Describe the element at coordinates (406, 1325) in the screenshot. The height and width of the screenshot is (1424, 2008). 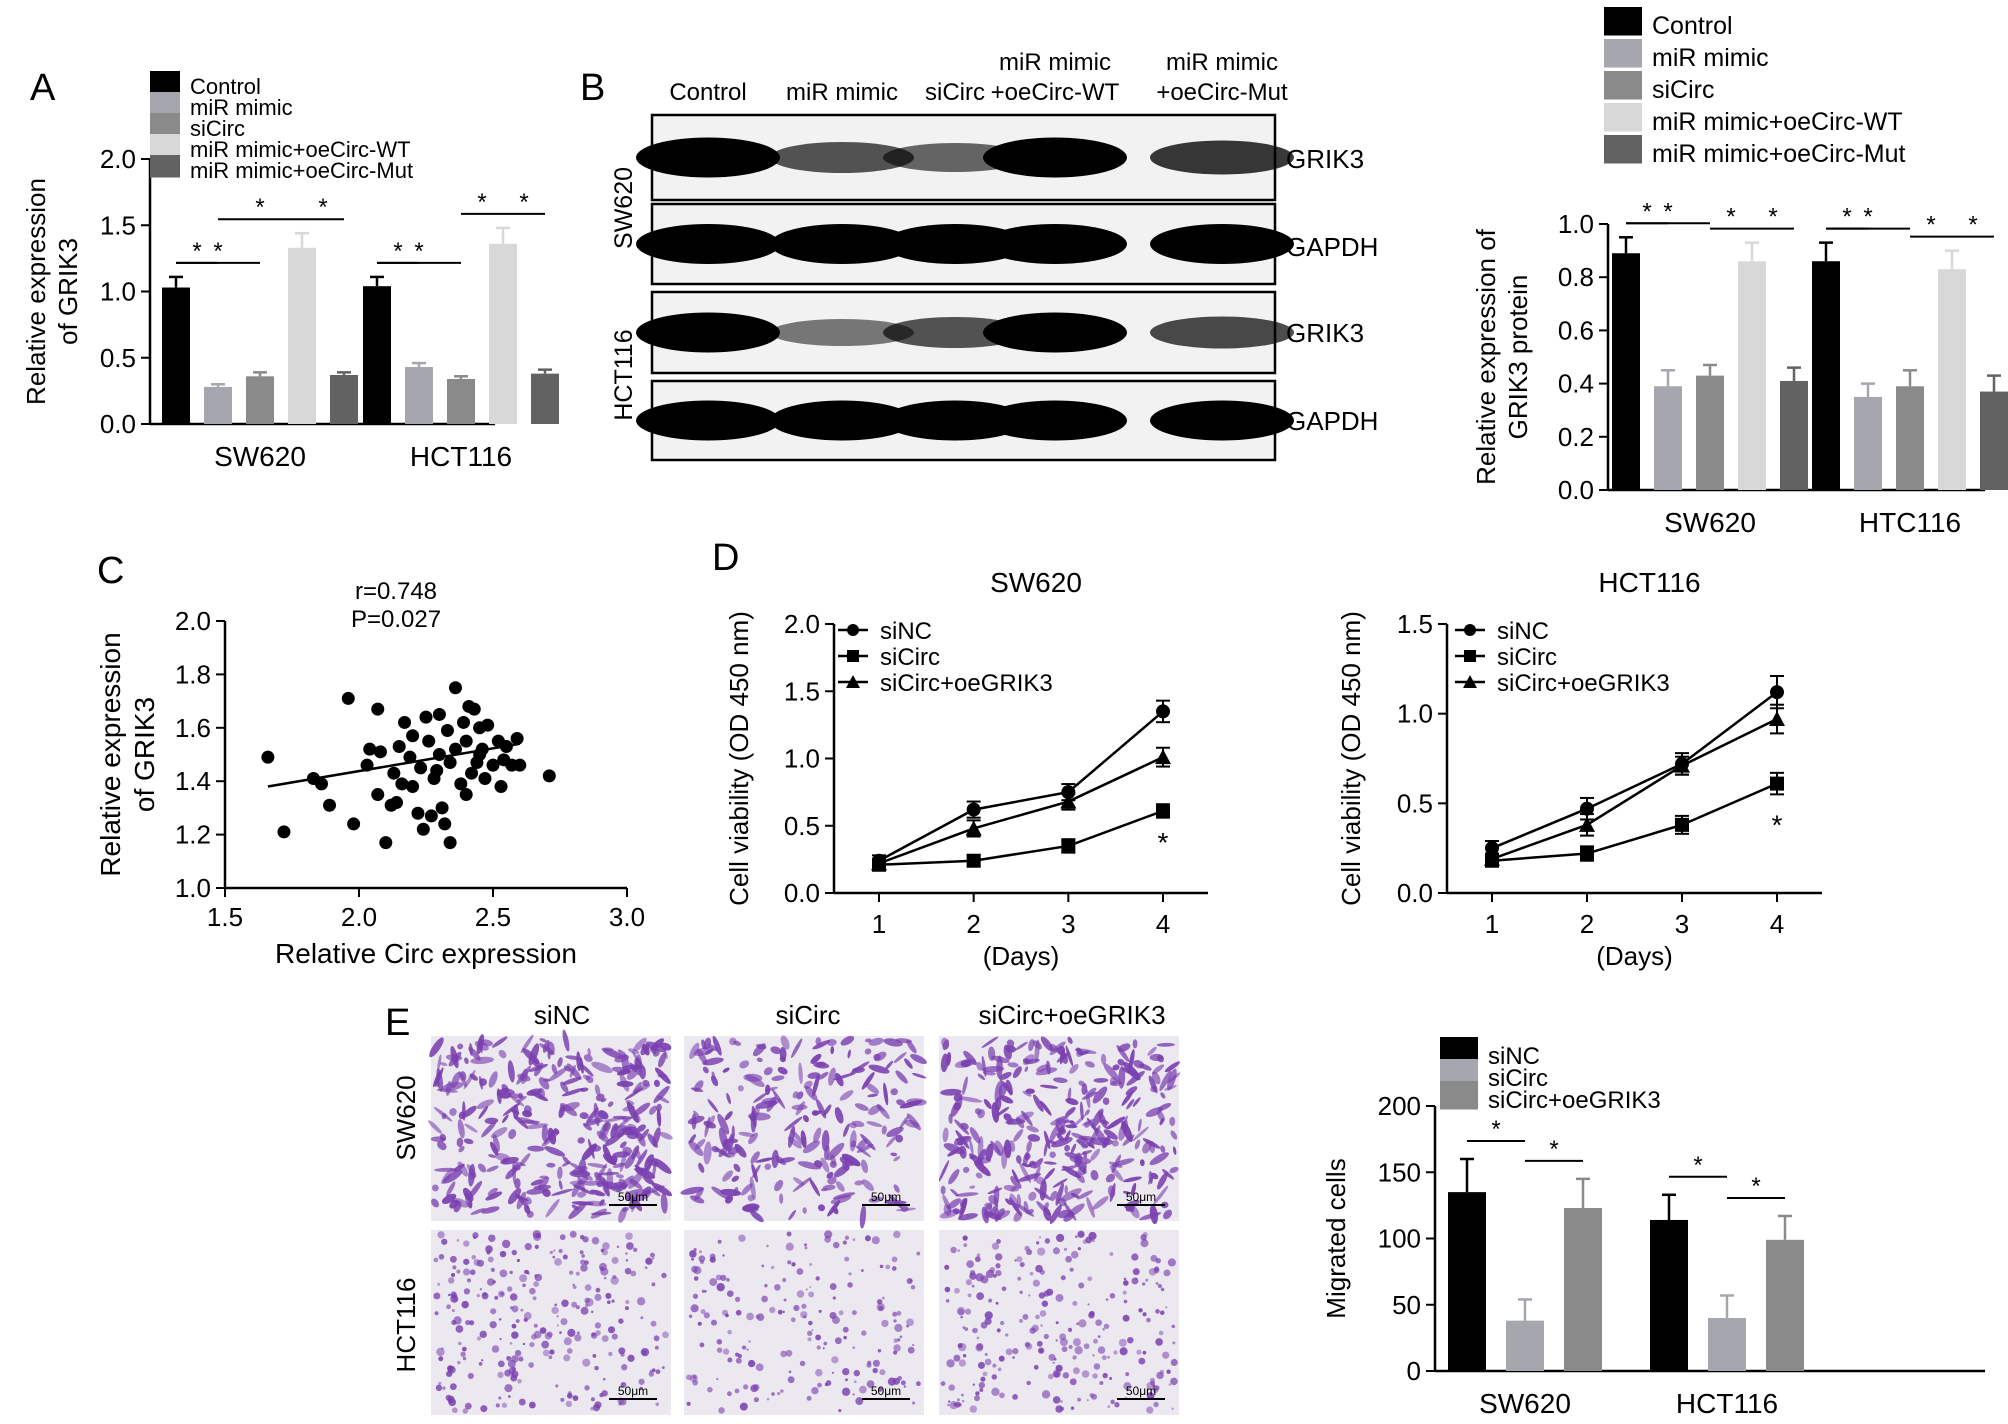
I see `micrograph-row-label-hct116: HCT116` at that location.